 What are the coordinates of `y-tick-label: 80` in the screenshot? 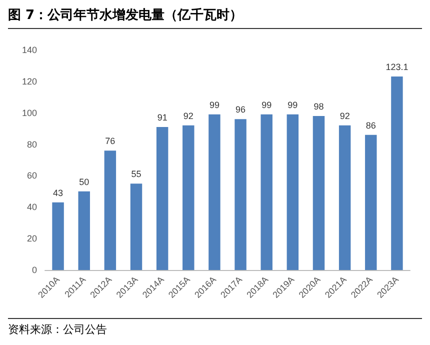 It's located at (31, 144).